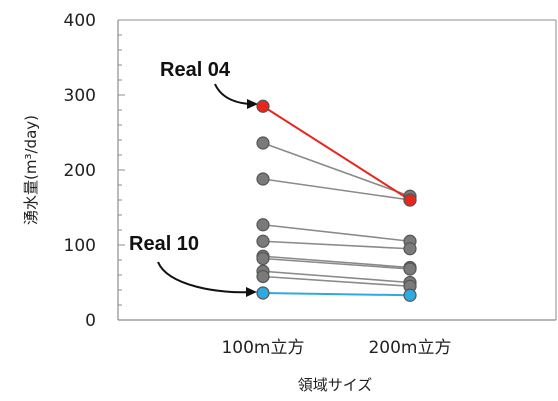 Image resolution: width=558 pixels, height=401 pixels. I want to click on x-axis-title: 領域サイズ, so click(335, 385).